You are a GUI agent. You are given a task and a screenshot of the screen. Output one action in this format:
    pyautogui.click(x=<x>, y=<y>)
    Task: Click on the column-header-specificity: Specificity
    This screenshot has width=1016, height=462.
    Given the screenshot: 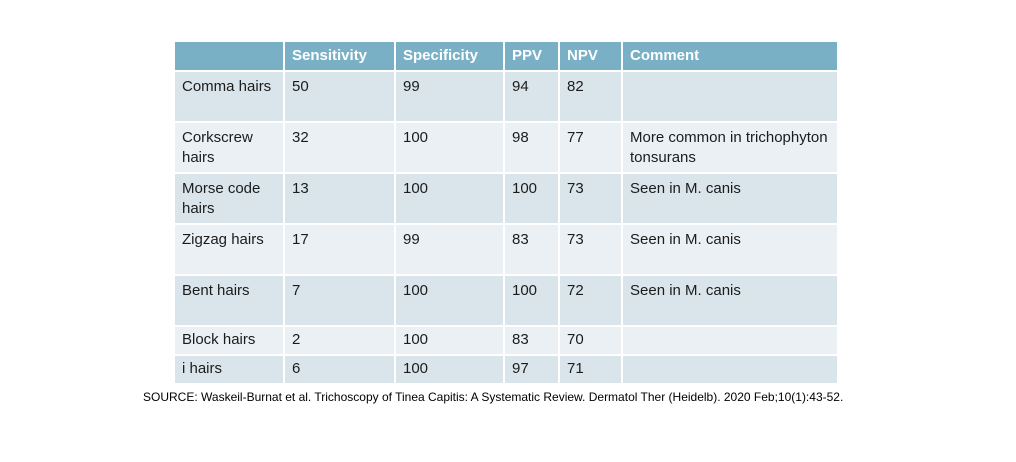 What is the action you would take?
    pyautogui.click(x=449, y=56)
    